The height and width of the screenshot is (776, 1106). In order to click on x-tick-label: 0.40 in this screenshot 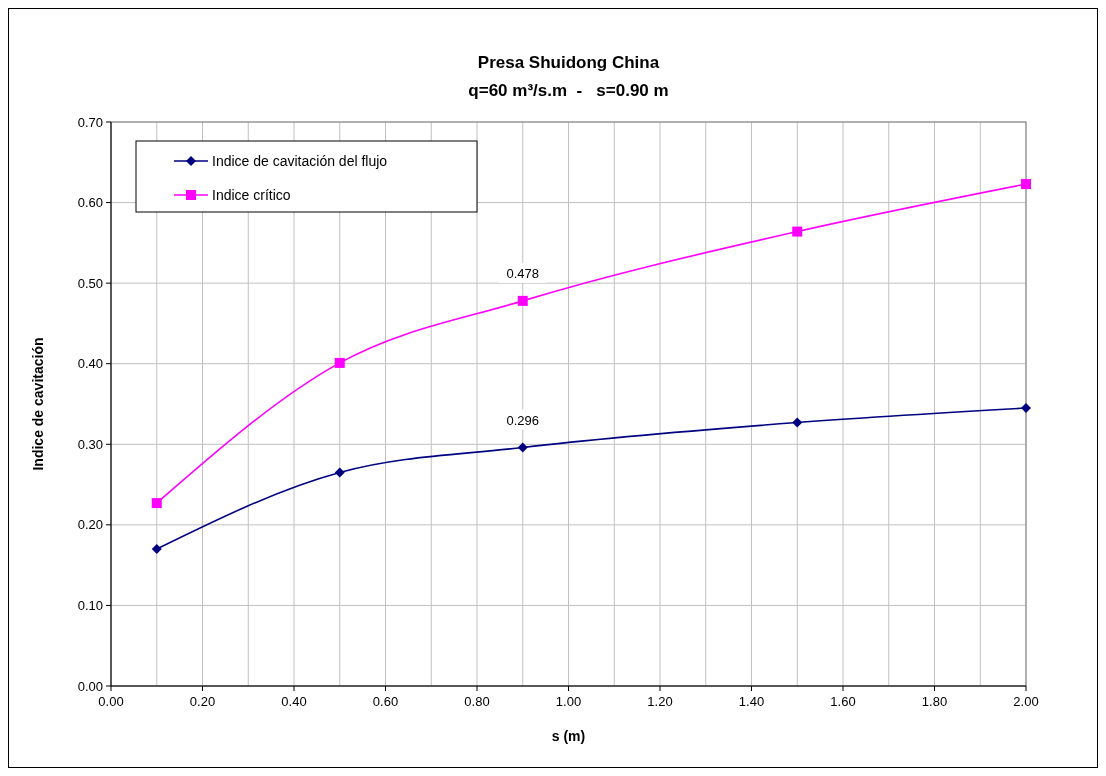, I will do `click(294, 701)`.